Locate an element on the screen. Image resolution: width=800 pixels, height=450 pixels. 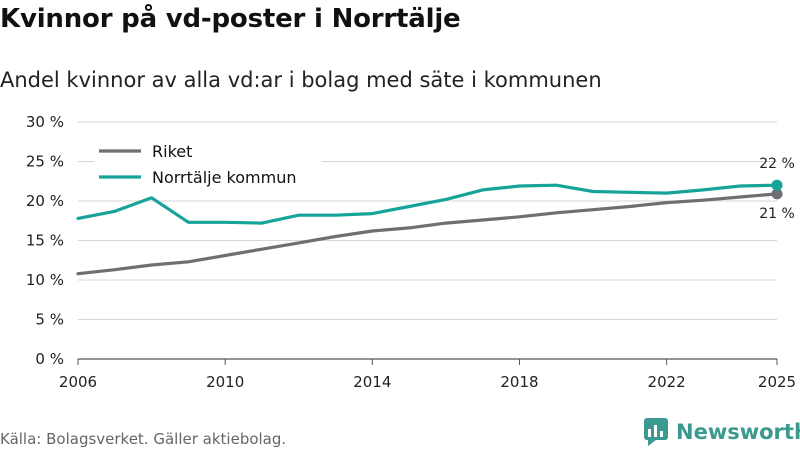
series-end-label-riket: 21 % is located at coordinates (777, 214).